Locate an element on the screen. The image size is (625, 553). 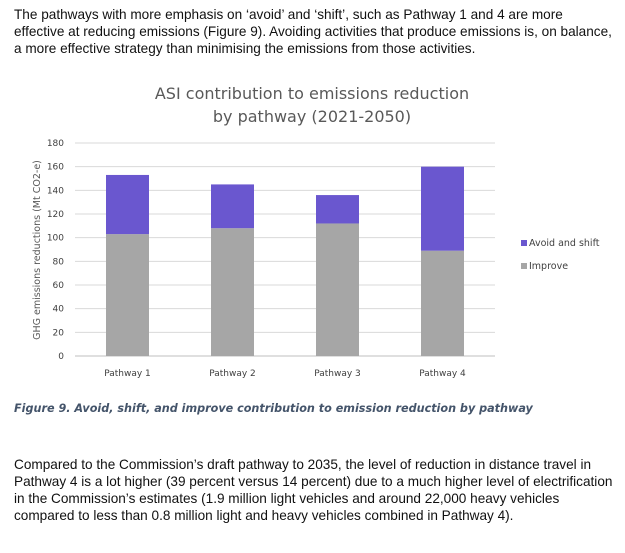
y-tick-label: 40 is located at coordinates (59, 310).